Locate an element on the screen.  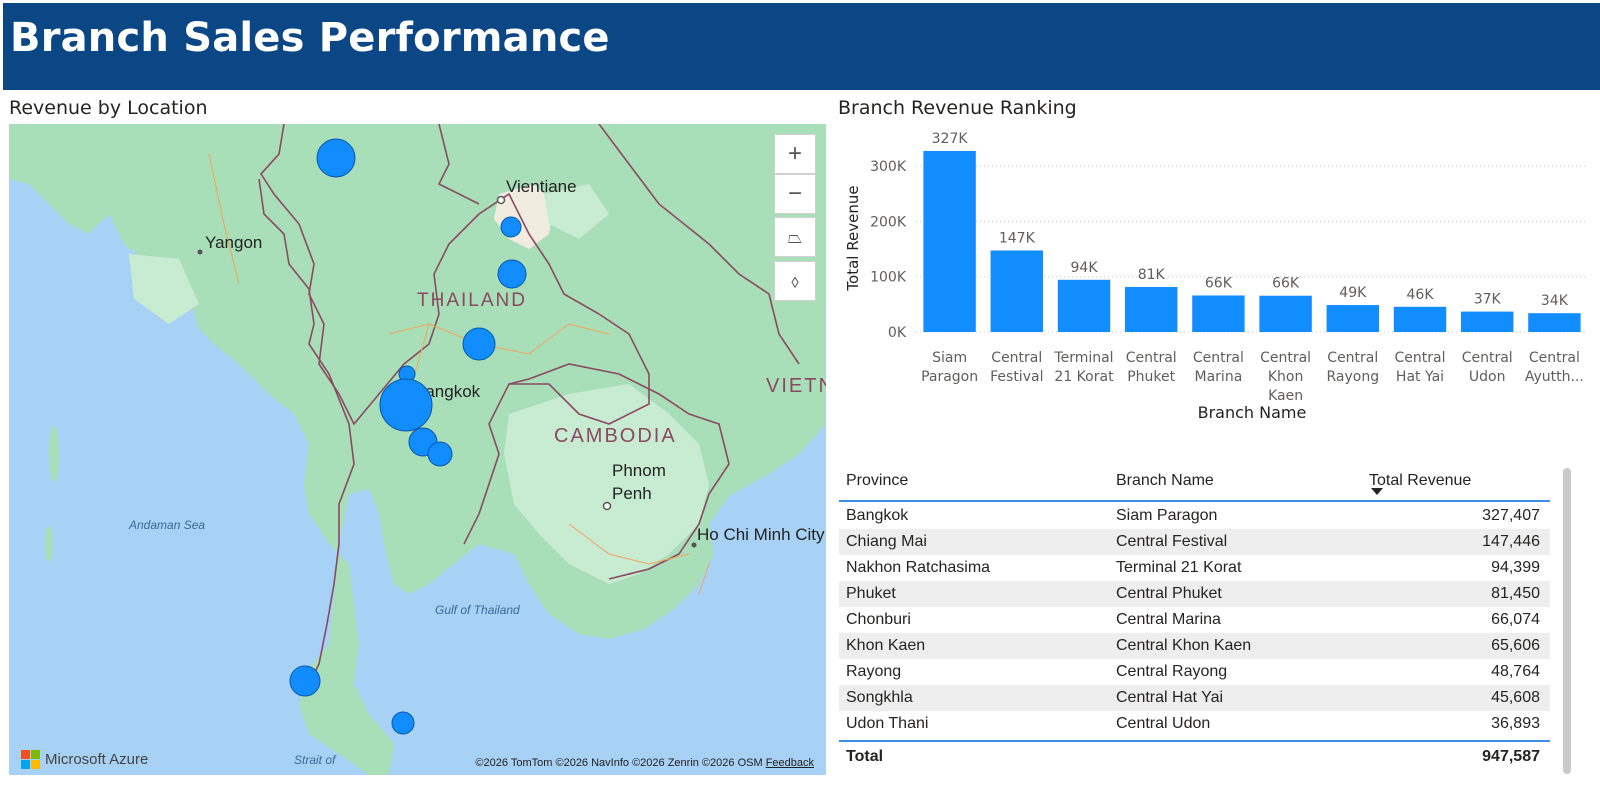
table-row: Khon Kaen Central Khon Kaen 65,606 is located at coordinates (1194, 646).